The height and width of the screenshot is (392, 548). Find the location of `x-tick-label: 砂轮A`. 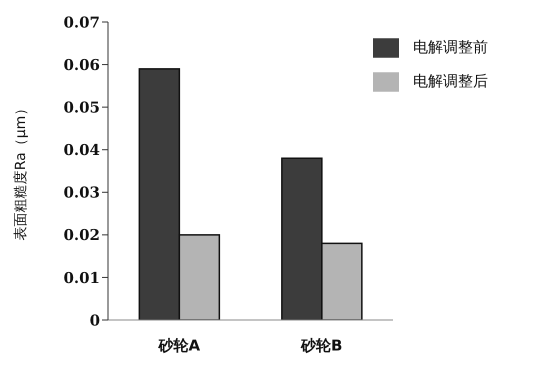

x-tick-label: 砂轮A is located at coordinates (178, 345).